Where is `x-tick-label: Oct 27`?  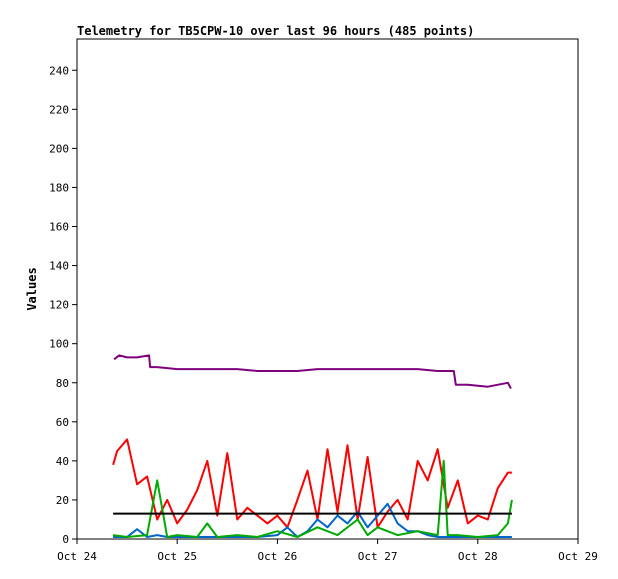 x-tick-label: Oct 27 is located at coordinates (378, 556).